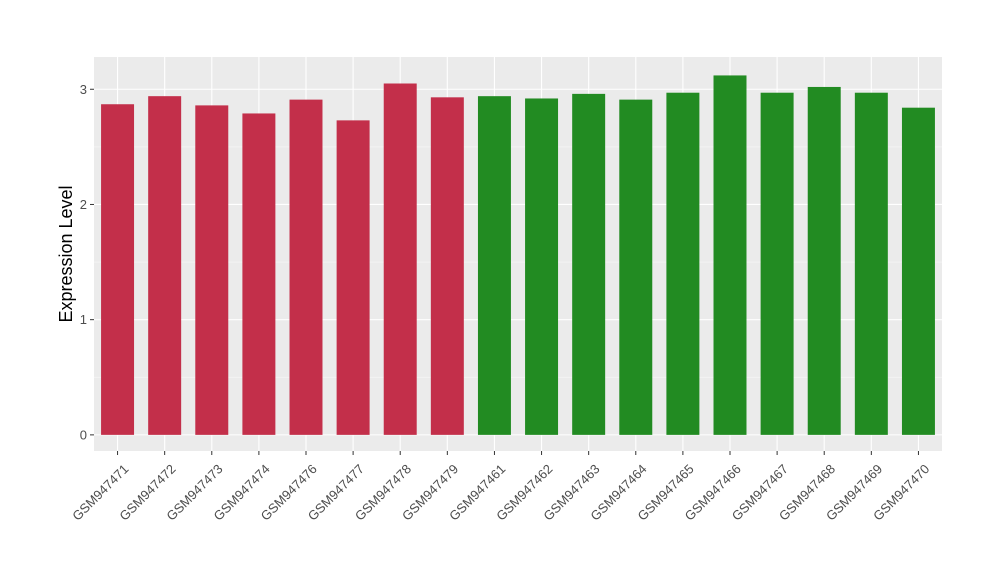  What do you see at coordinates (87, 262) in the screenshot?
I see `y-axis: 0 1 2 3` at bounding box center [87, 262].